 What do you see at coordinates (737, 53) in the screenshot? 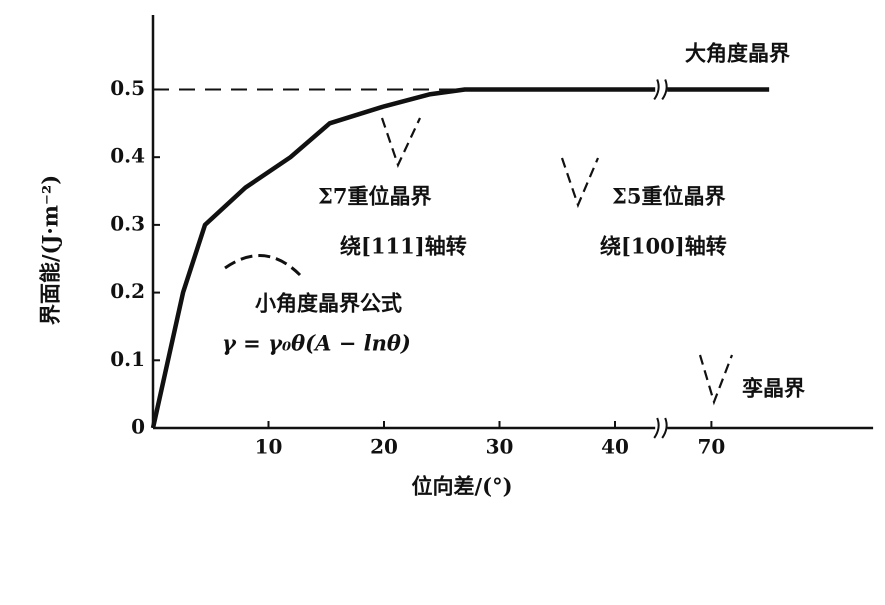
I see `series-label: 大角度晶界` at bounding box center [737, 53].